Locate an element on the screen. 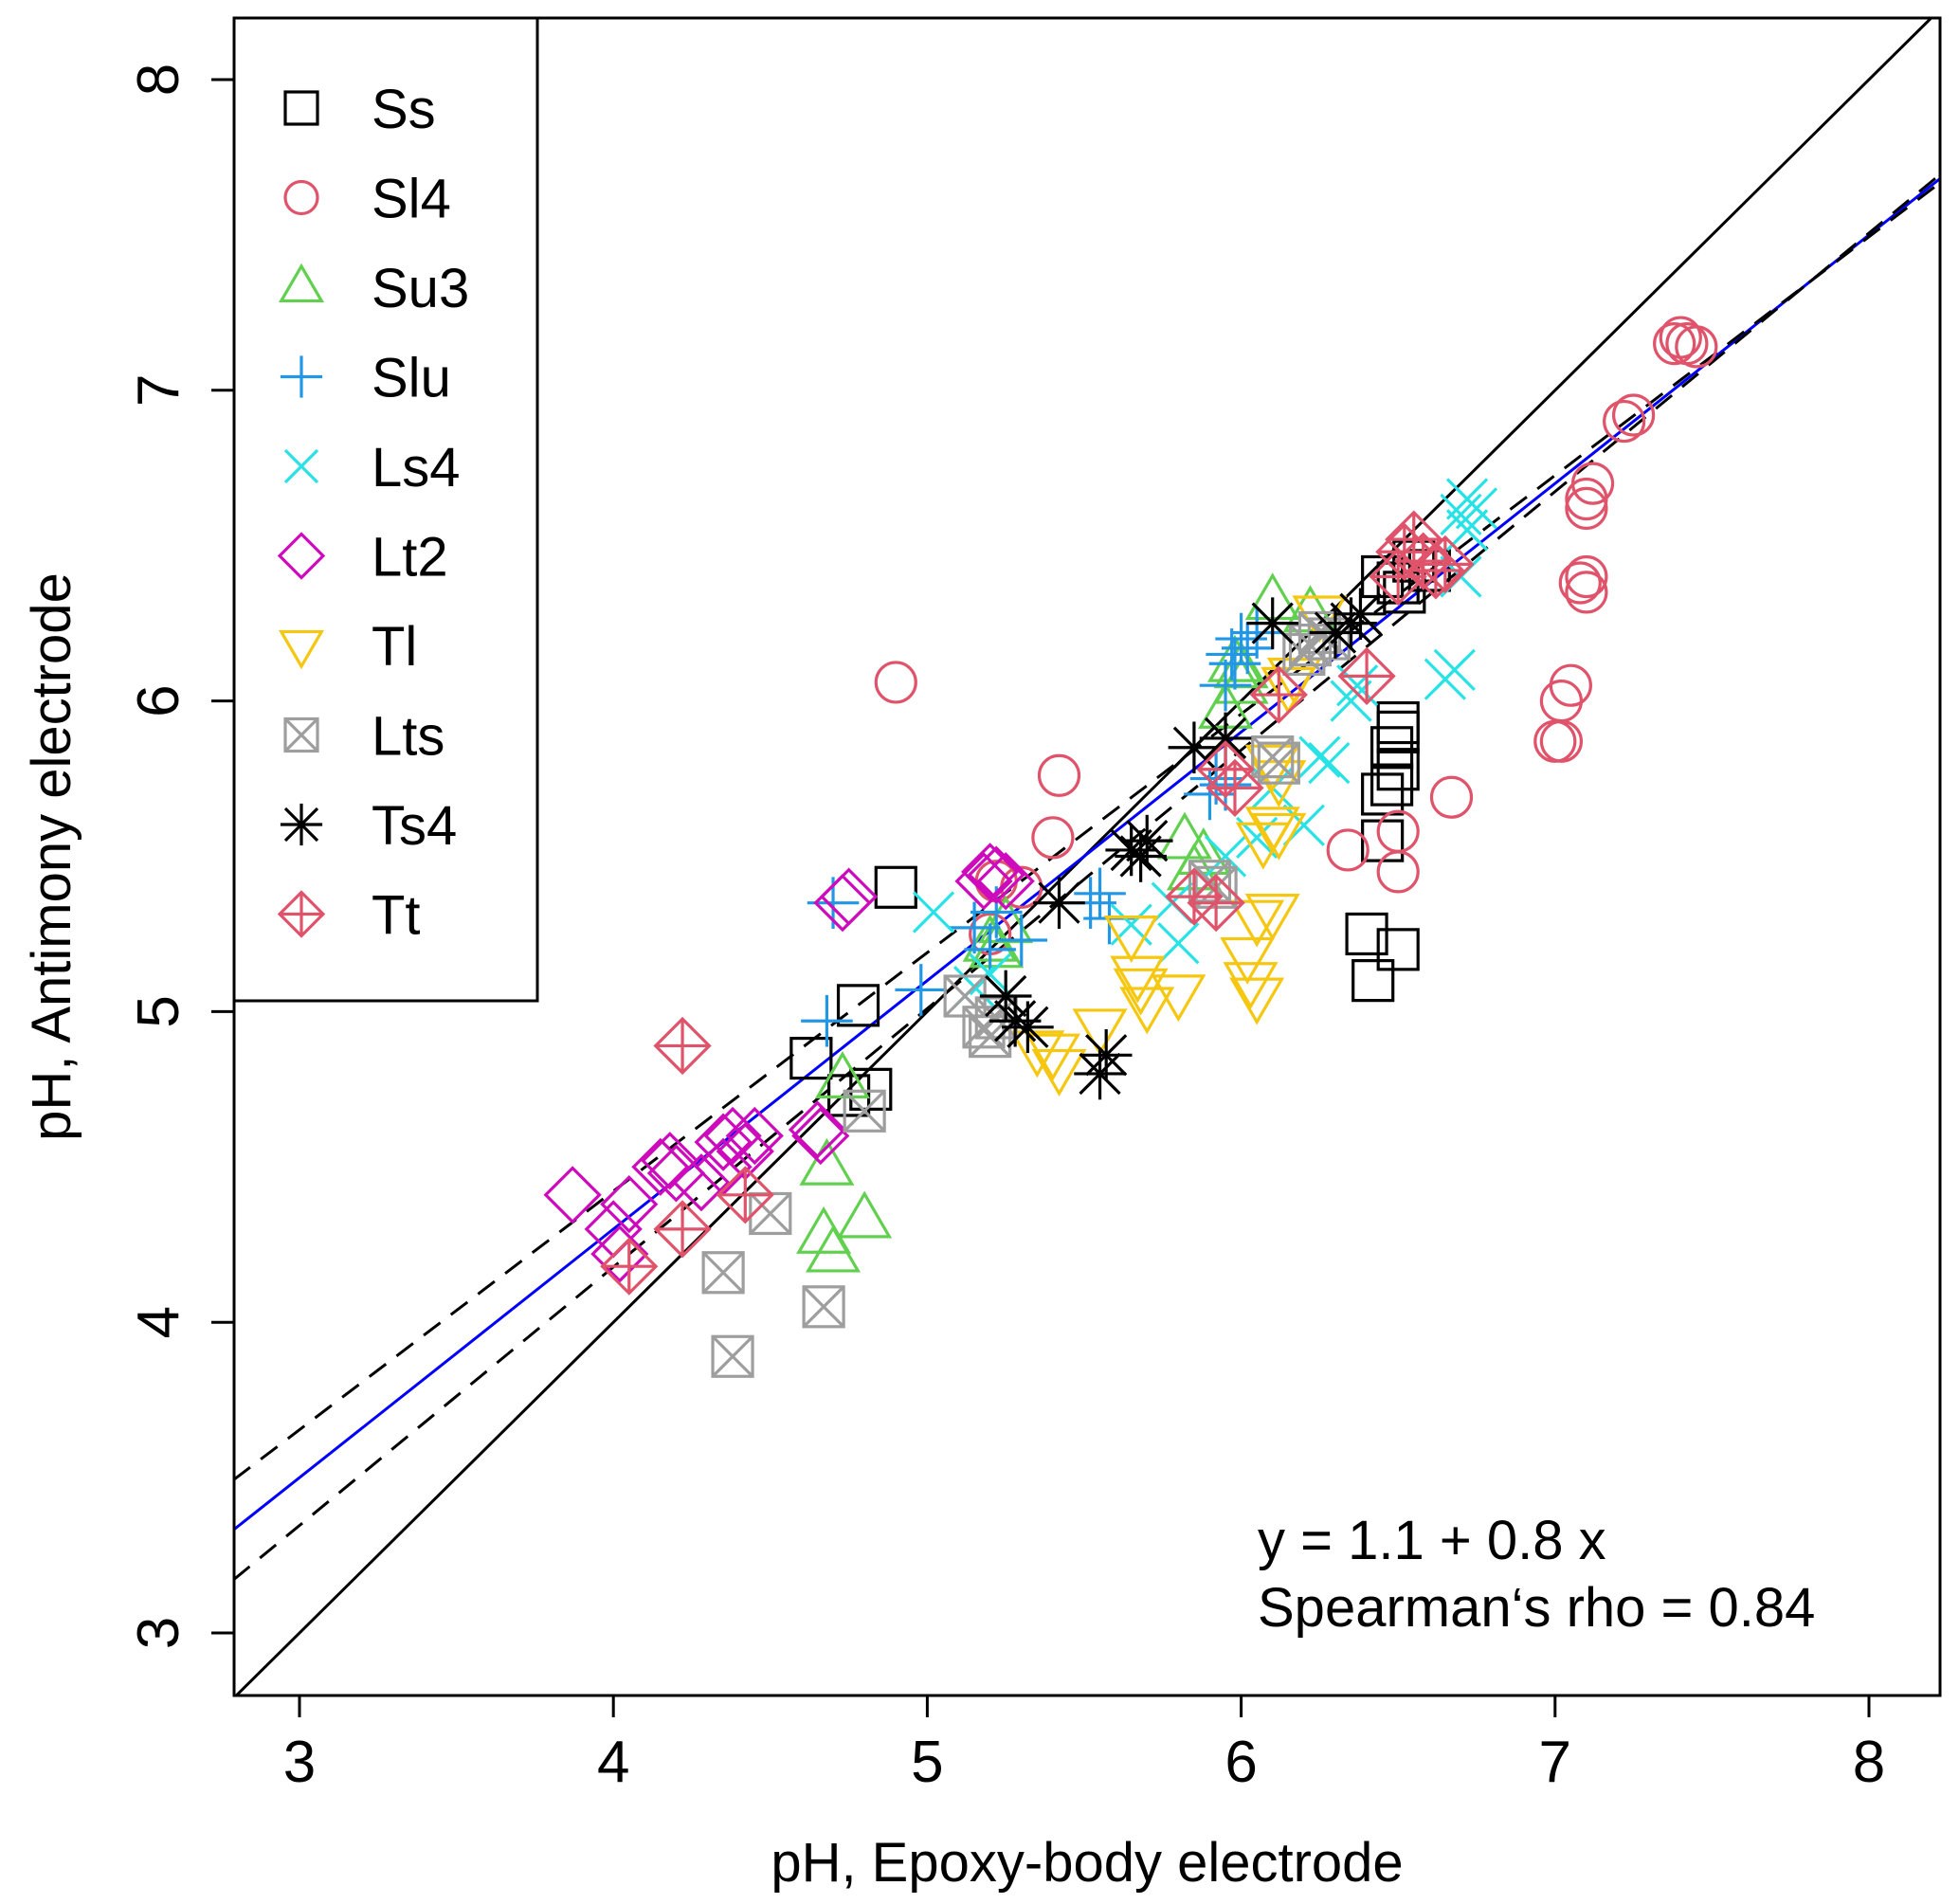 The image size is (1959, 1904). y-tick-label: 3 is located at coordinates (158, 1633).